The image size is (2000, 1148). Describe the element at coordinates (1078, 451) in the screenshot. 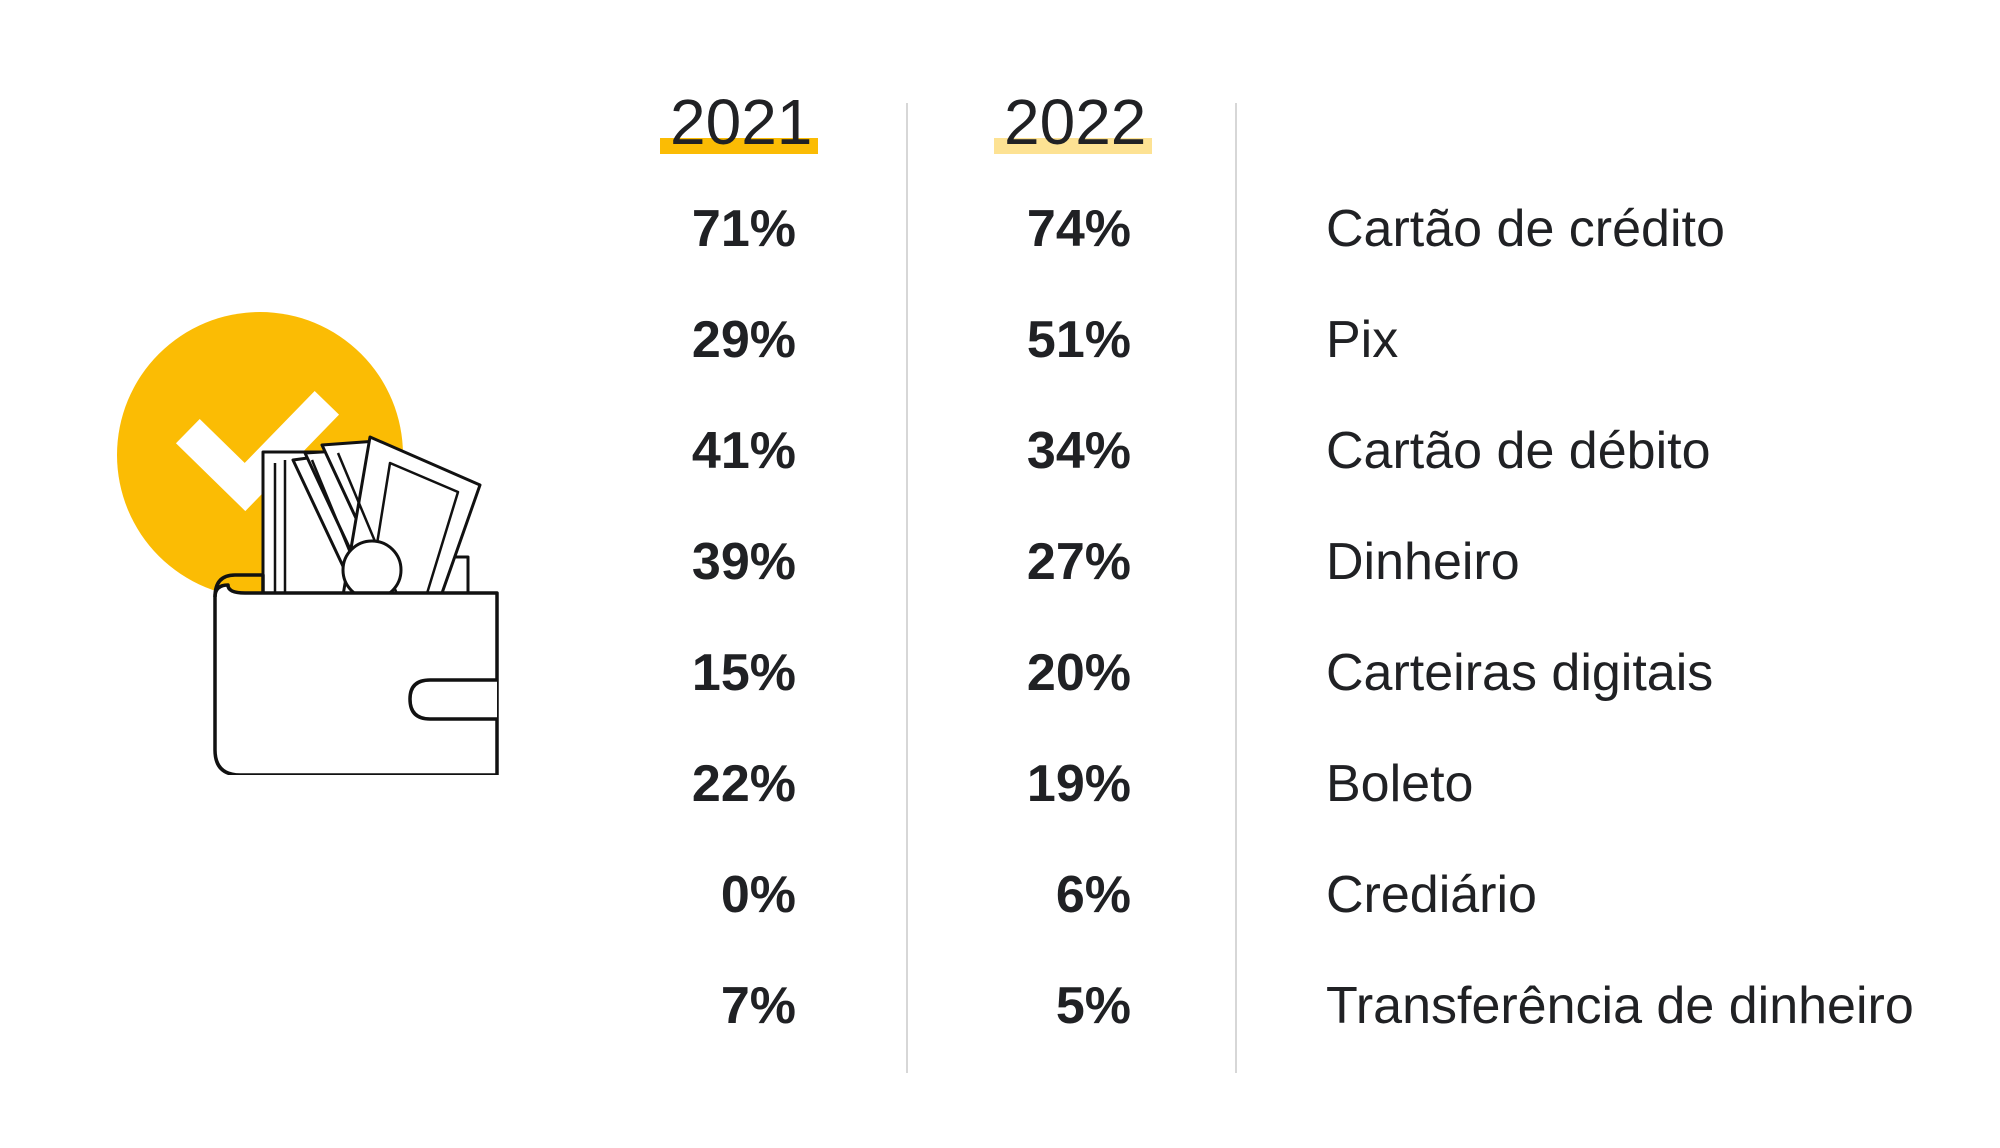

I see `value-2022: 34%` at that location.